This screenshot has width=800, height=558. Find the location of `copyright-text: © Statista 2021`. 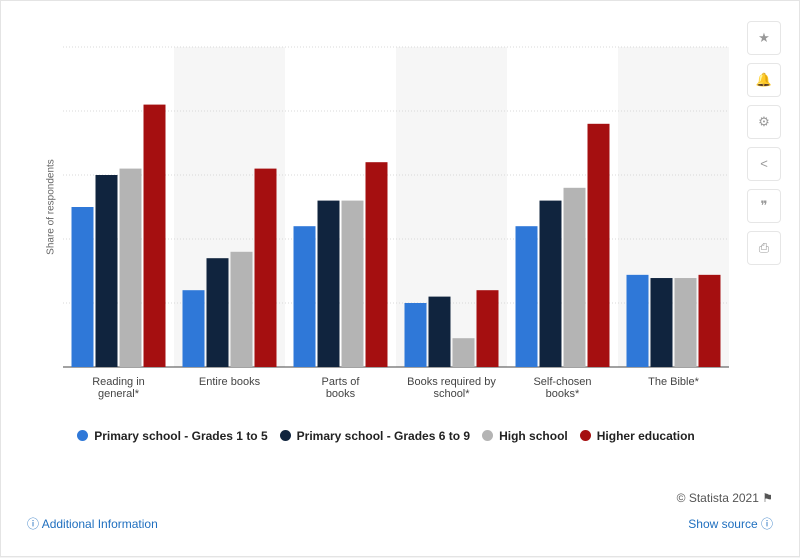

copyright-text: © Statista 2021 is located at coordinates (717, 498).